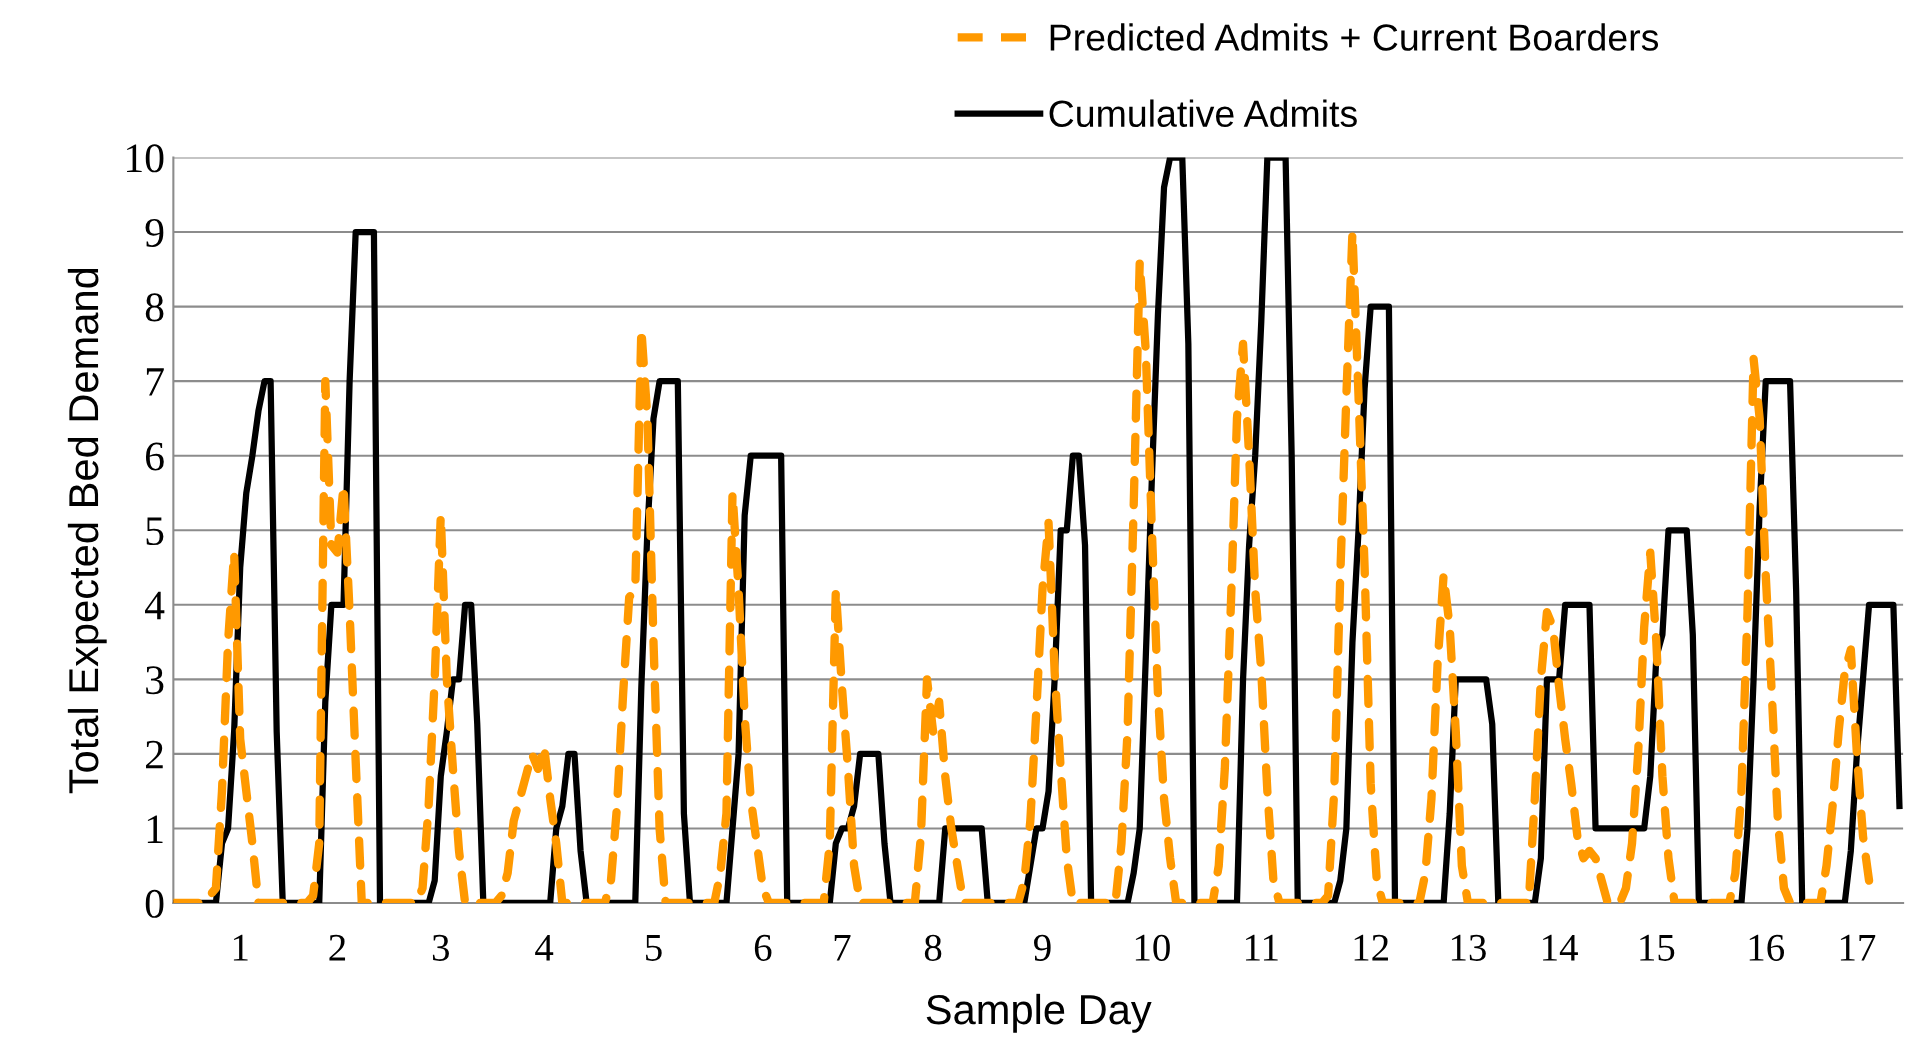  I want to click on legend-label: Cumulative Admits, so click(1203, 113).